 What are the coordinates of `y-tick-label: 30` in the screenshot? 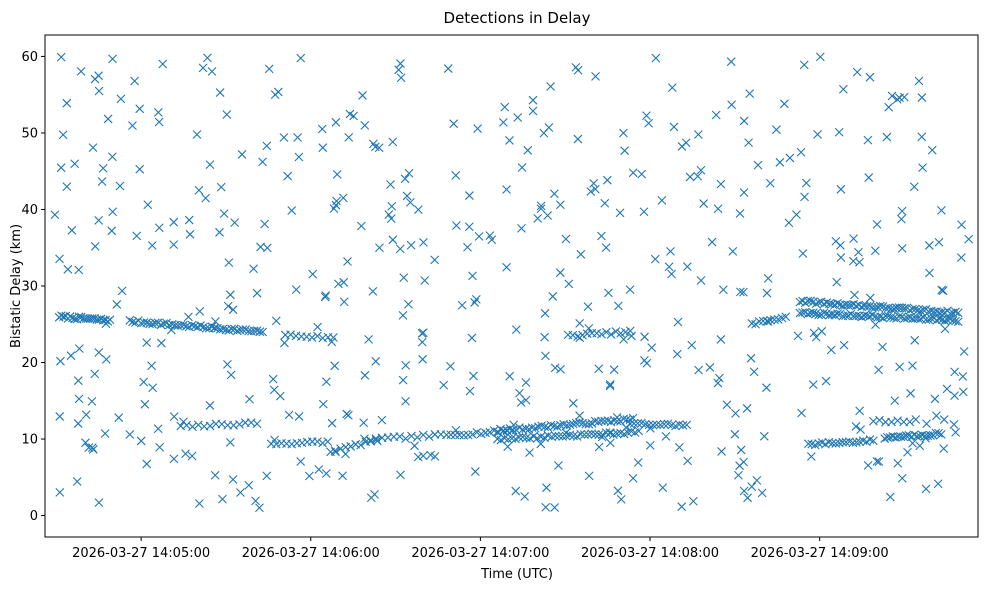 It's located at (29, 287).